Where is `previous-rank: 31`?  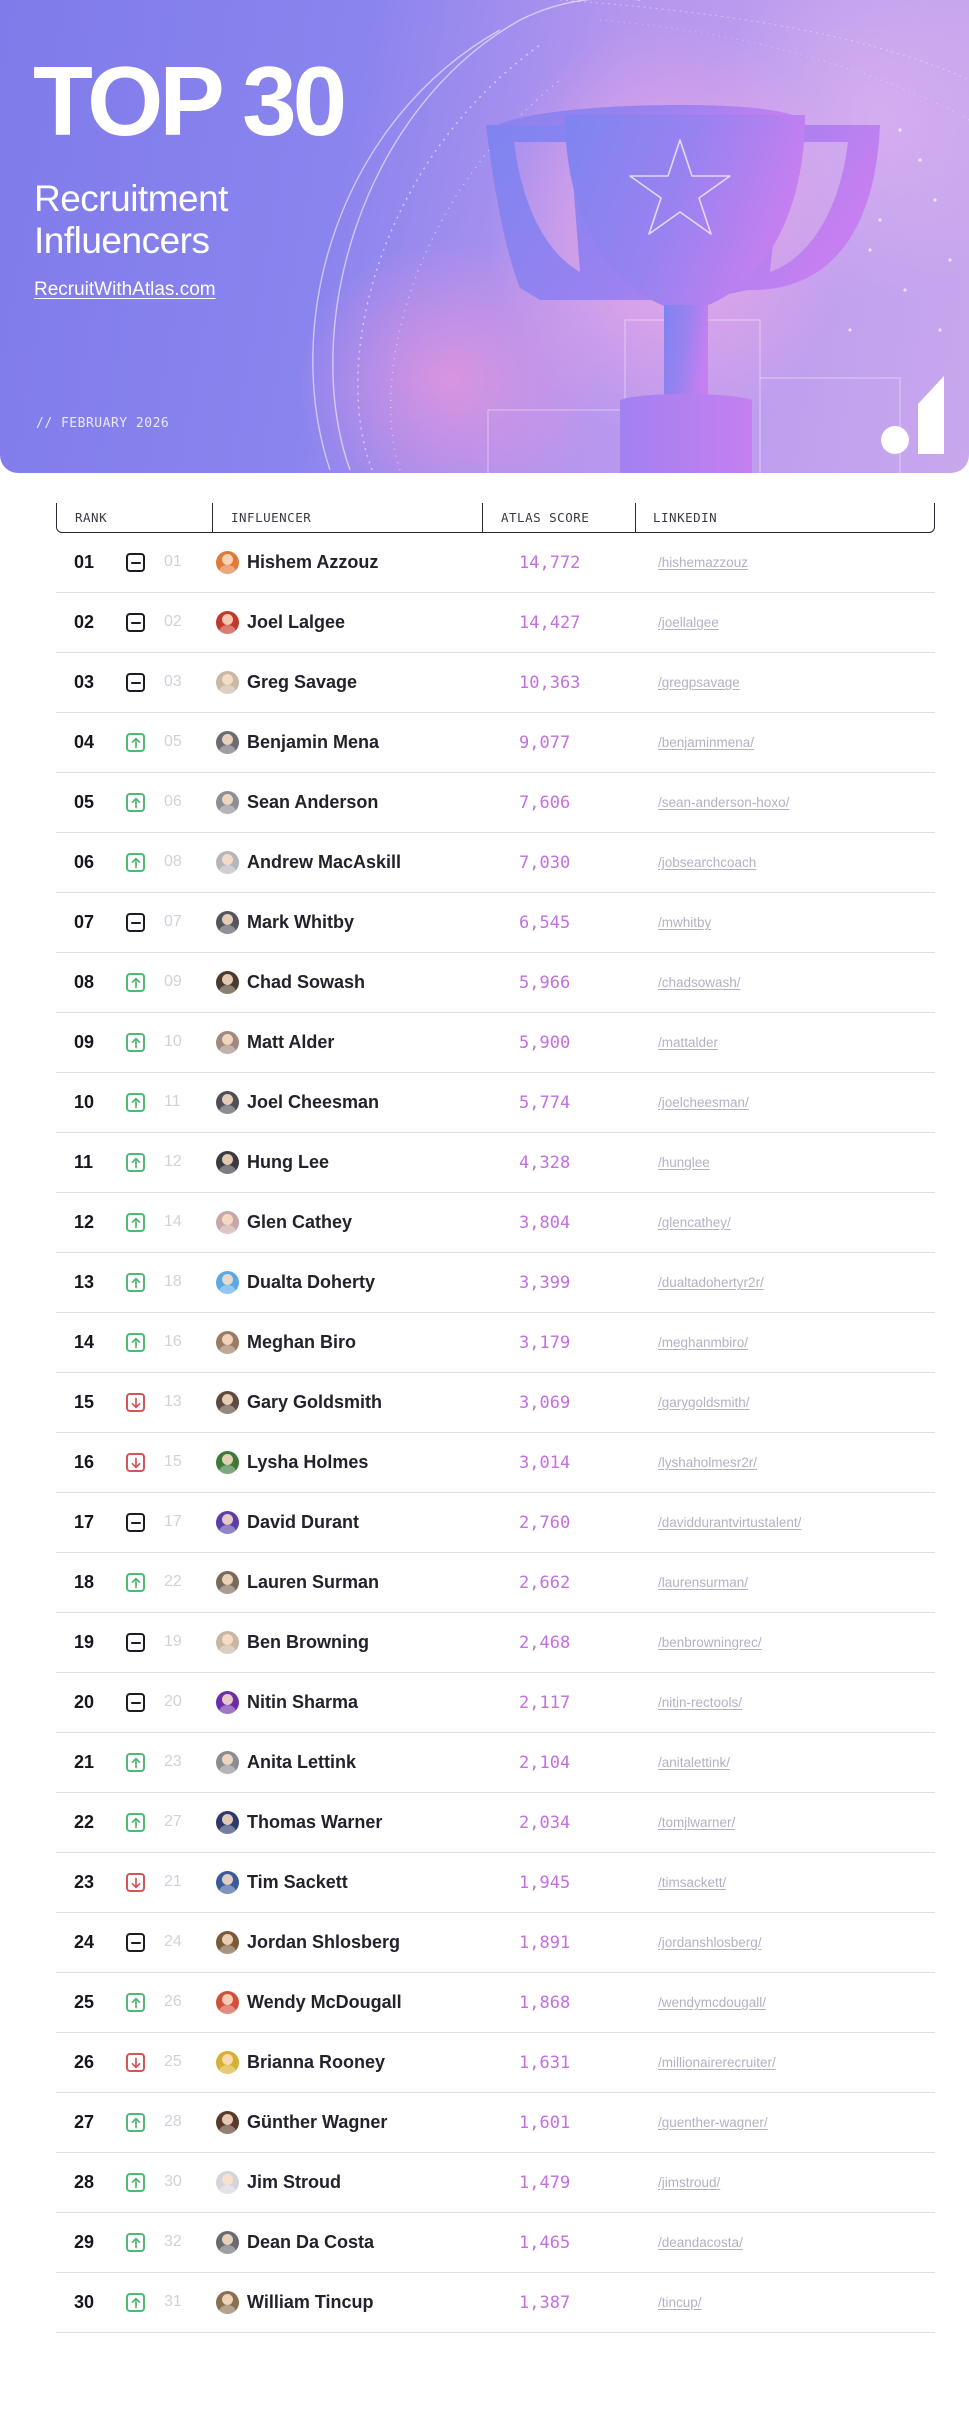 previous-rank: 31 is located at coordinates (173, 2301).